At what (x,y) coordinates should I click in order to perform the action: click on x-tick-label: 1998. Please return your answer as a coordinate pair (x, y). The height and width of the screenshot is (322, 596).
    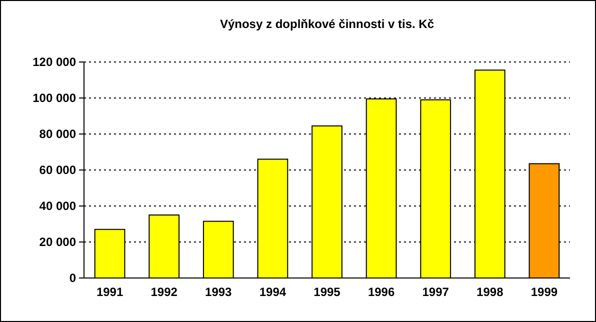
    Looking at the image, I should click on (490, 292).